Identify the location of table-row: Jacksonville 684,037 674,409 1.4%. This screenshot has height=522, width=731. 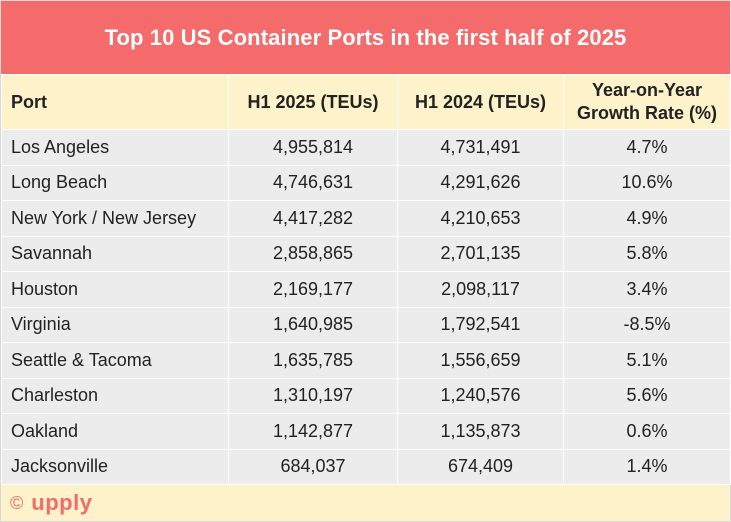
(366, 466).